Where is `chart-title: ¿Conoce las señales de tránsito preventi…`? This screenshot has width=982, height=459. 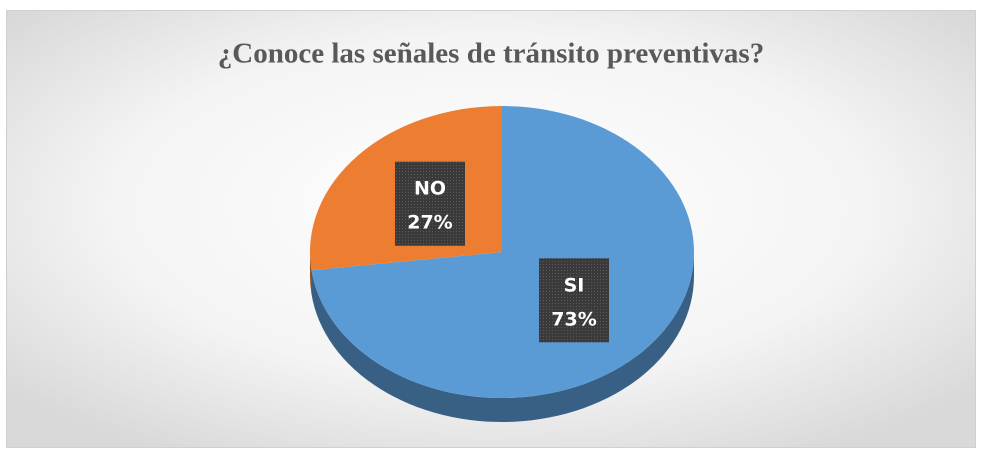
chart-title: ¿Conoce las señales de tránsito preventi… is located at coordinates (491, 54).